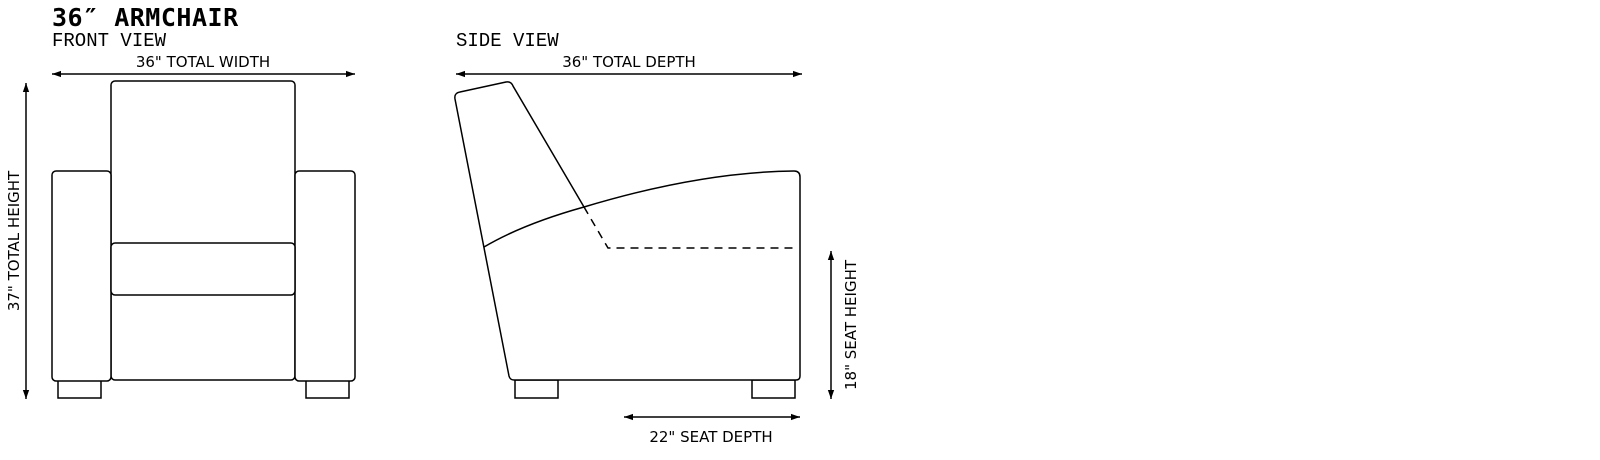  What do you see at coordinates (79, 389) in the screenshot?
I see `front-left-foot` at bounding box center [79, 389].